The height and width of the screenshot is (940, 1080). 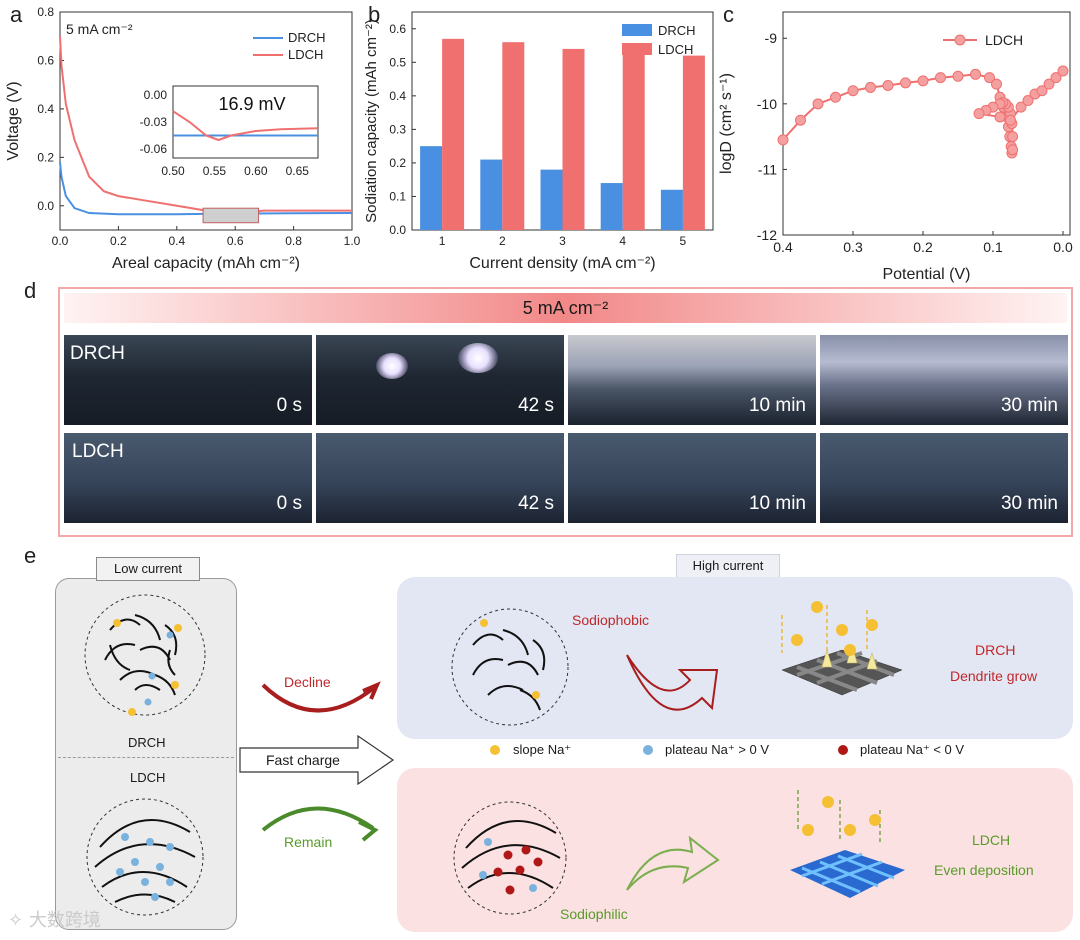 I want to click on drch-high-structure, so click(x=510, y=667).